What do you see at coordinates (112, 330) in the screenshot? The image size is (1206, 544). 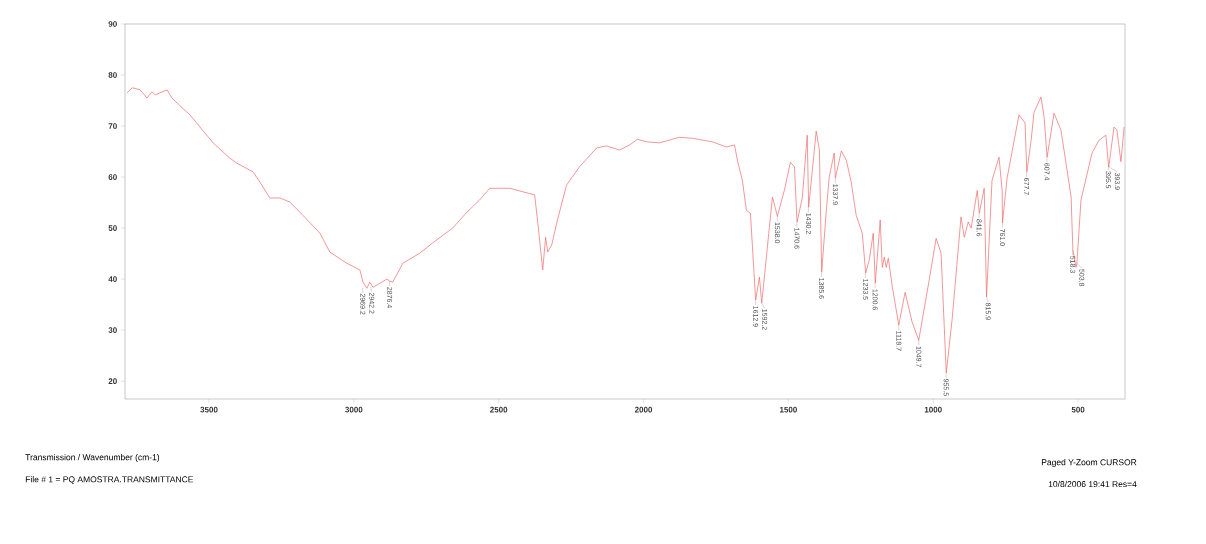 I see `y-tick-label: 30` at bounding box center [112, 330].